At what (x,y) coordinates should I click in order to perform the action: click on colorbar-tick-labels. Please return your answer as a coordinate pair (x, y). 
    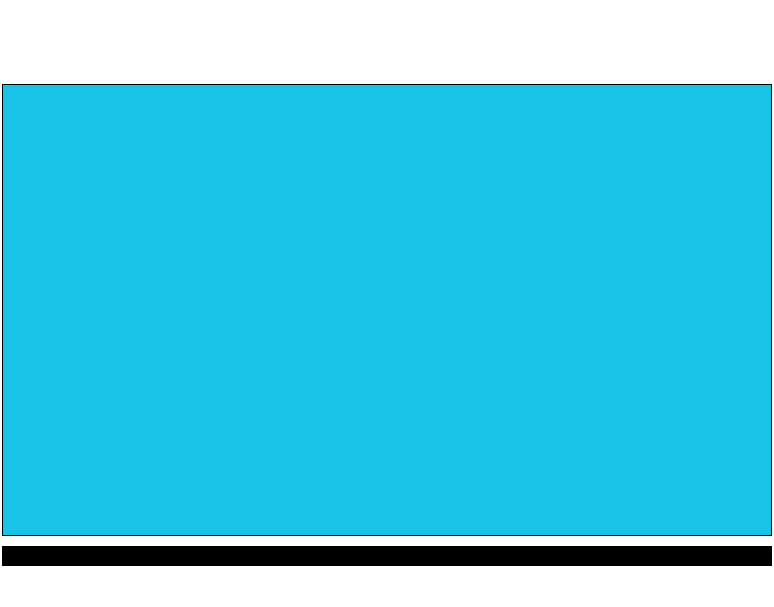
    Looking at the image, I should click on (387, 577).